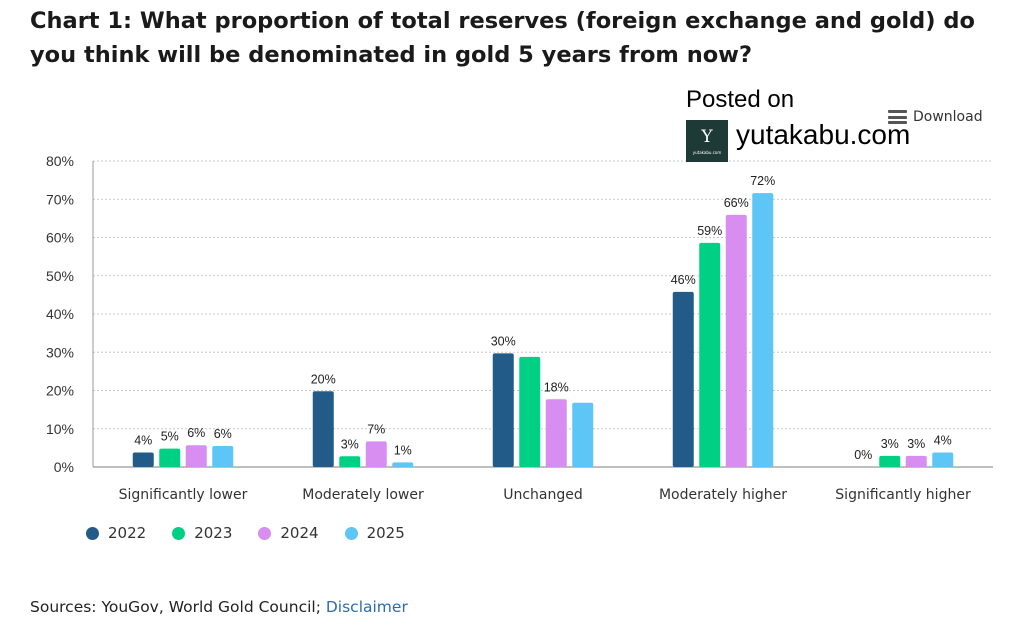 The image size is (1024, 631). Describe the element at coordinates (366, 607) in the screenshot. I see `disclaimer-link: Disclaimer` at that location.